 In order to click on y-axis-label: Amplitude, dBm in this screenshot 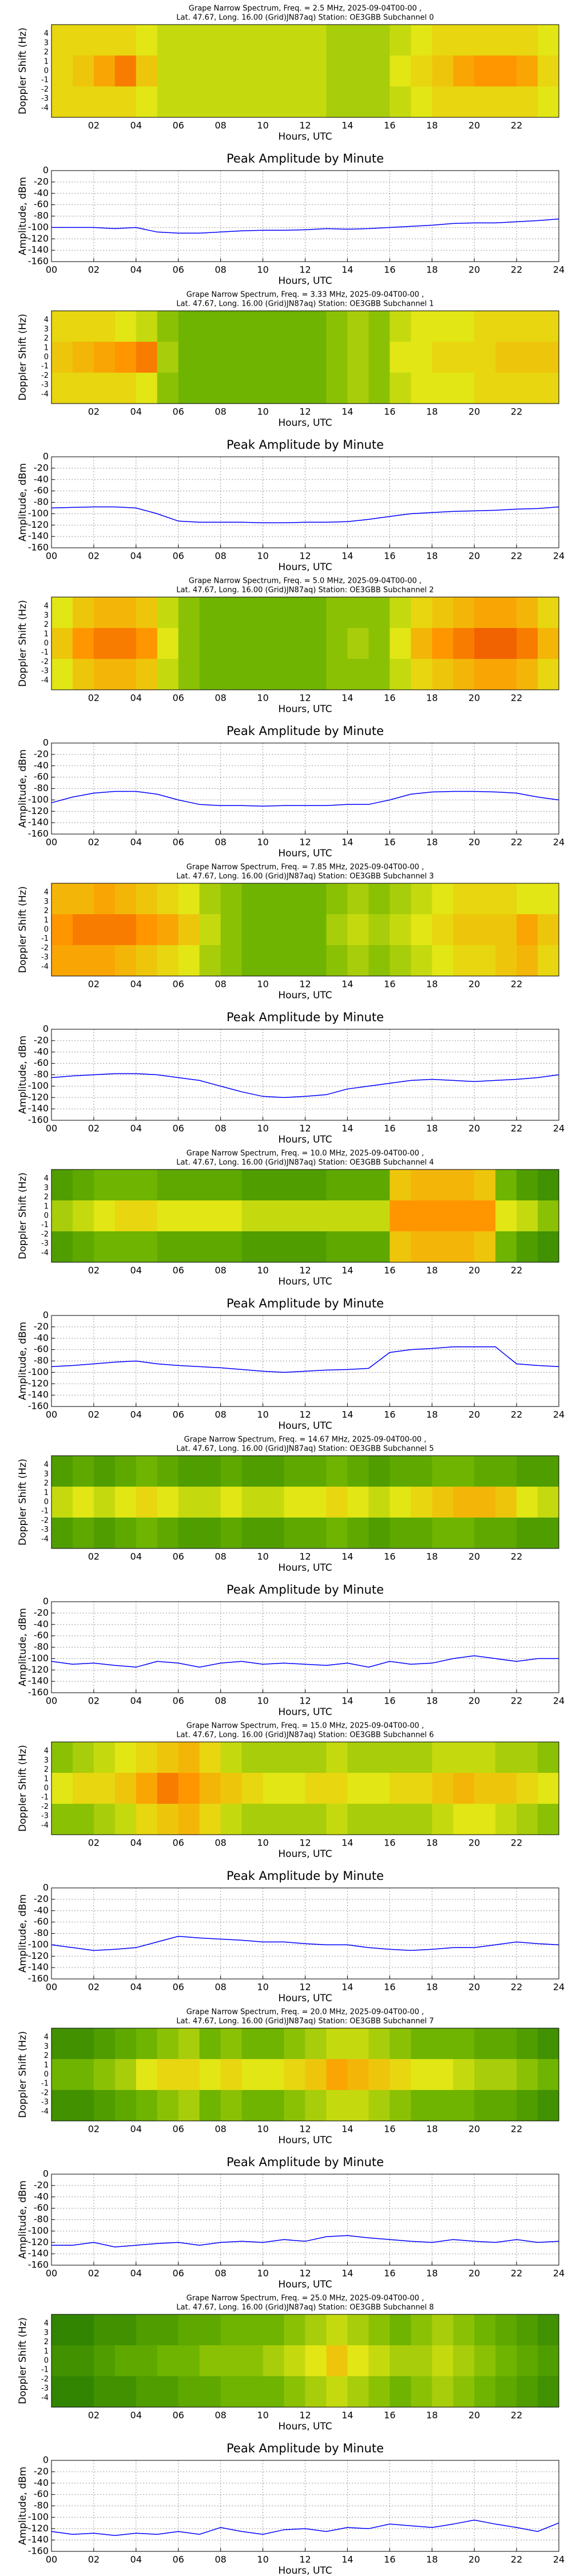, I will do `click(23, 502)`.